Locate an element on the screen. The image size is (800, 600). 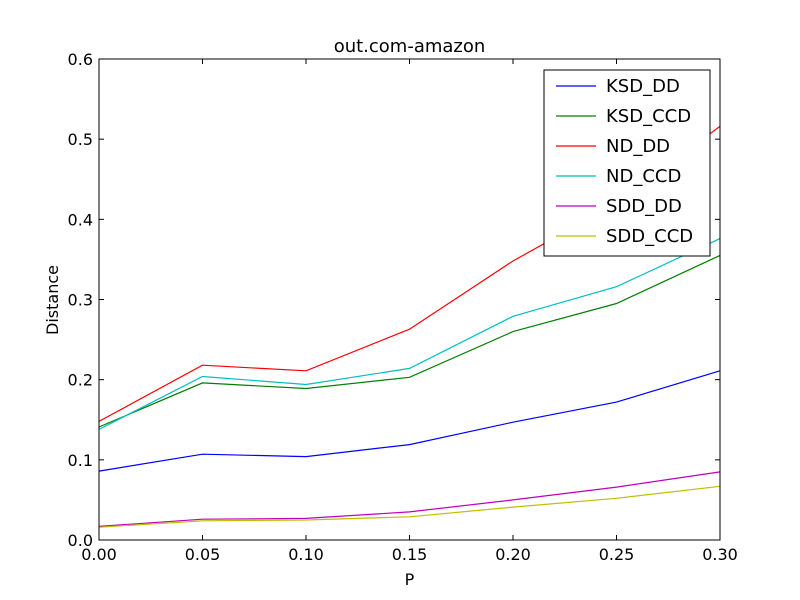
y-tick-label: 0.2 is located at coordinates (80, 380).